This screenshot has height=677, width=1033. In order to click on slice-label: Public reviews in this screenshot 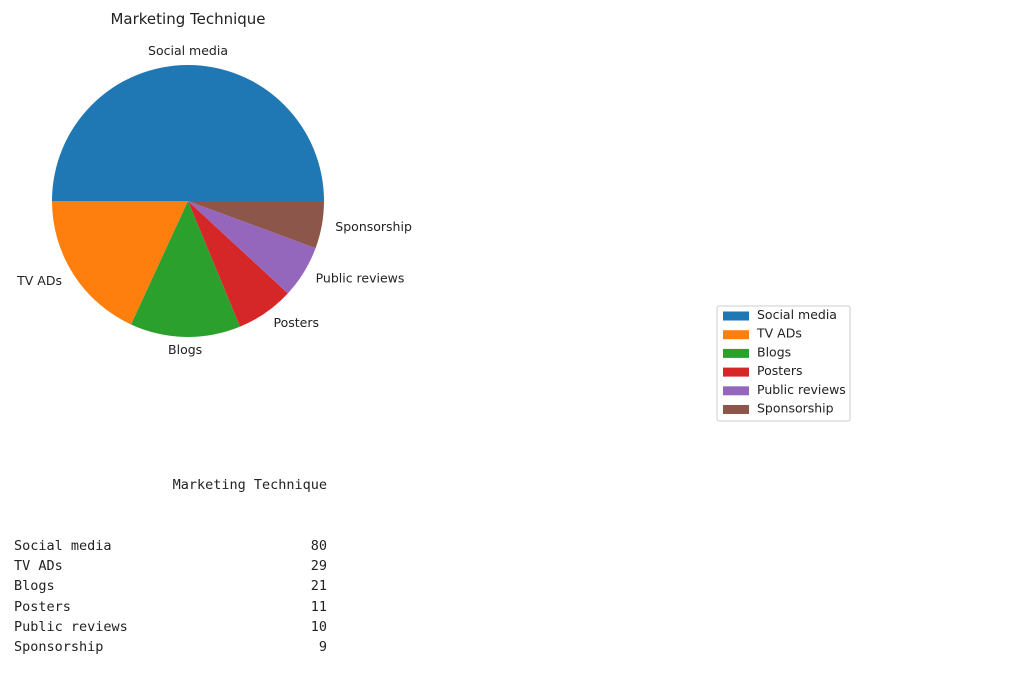, I will do `click(360, 278)`.